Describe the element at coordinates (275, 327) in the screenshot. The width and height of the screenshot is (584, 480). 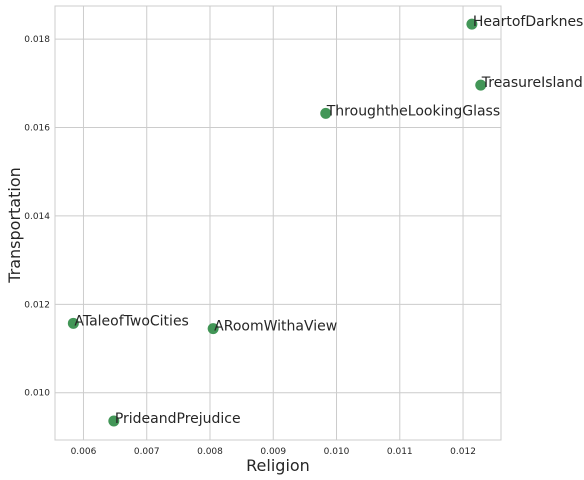
I see `point-label: ARoomWithaView` at that location.